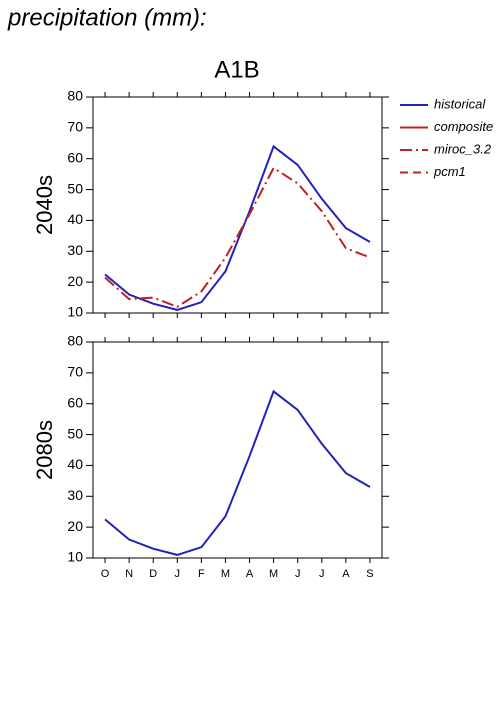  Describe the element at coordinates (44, 450) in the screenshot. I see `y-axis-label: 2080s` at that location.